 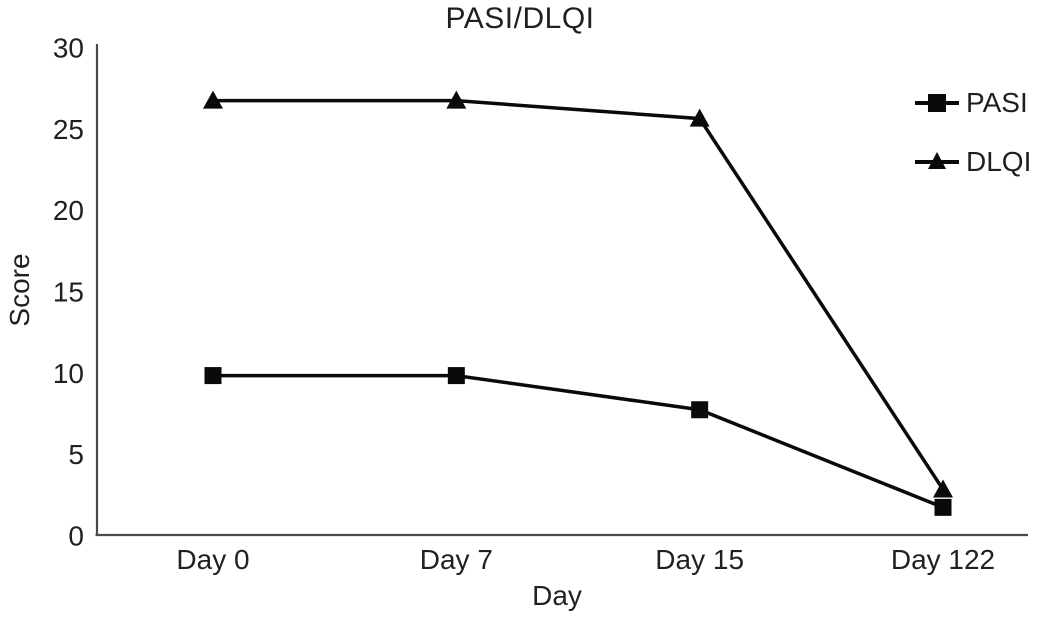 What do you see at coordinates (943, 559) in the screenshot?
I see `x-tick-label-day-122: Day 122` at bounding box center [943, 559].